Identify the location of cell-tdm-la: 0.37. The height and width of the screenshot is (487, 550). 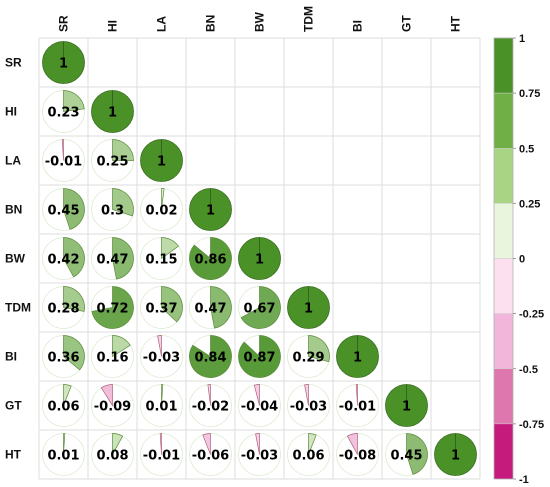
(161, 307).